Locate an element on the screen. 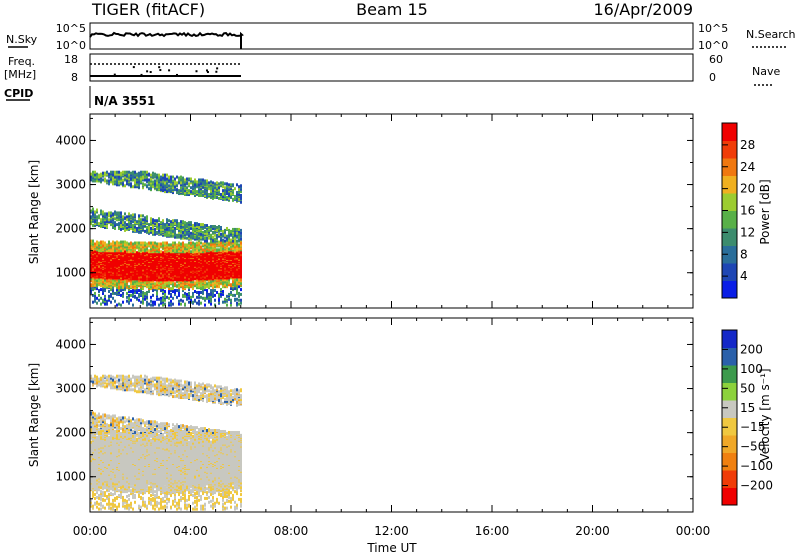  power-colorbar-tick-label: 8 is located at coordinates (744, 254).